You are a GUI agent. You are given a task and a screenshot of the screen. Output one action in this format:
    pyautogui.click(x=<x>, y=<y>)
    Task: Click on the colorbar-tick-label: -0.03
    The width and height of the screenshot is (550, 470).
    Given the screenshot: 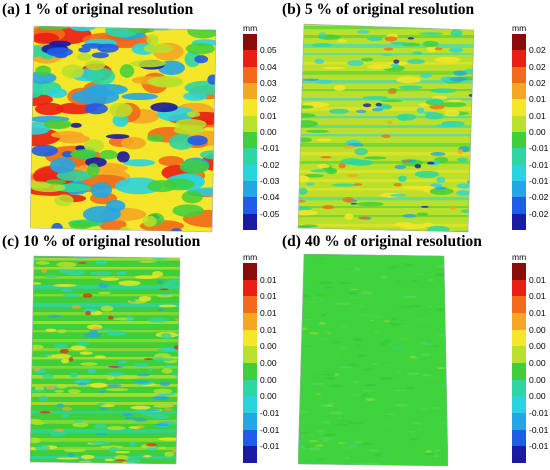 What is the action you would take?
    pyautogui.click(x=270, y=181)
    